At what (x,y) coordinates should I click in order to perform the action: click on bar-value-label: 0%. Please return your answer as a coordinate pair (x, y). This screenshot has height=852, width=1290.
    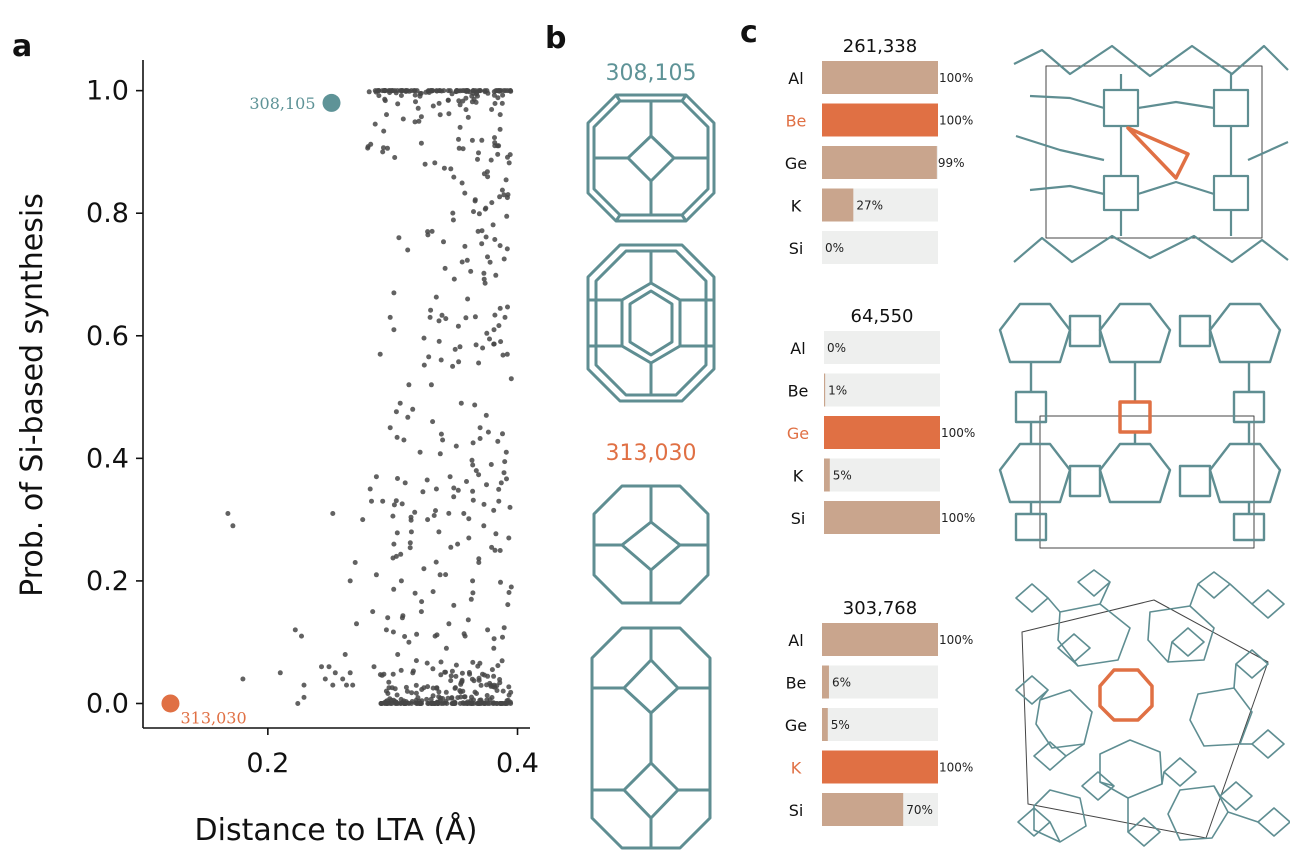
    Looking at the image, I should click on (834, 248).